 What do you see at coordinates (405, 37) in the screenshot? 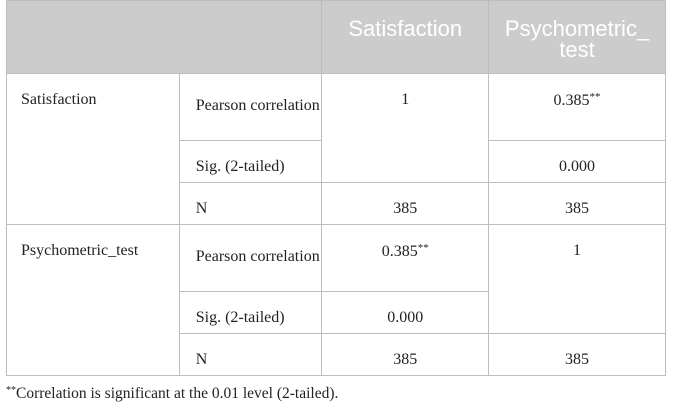
I see `header-satisfaction: Satisfaction` at bounding box center [405, 37].